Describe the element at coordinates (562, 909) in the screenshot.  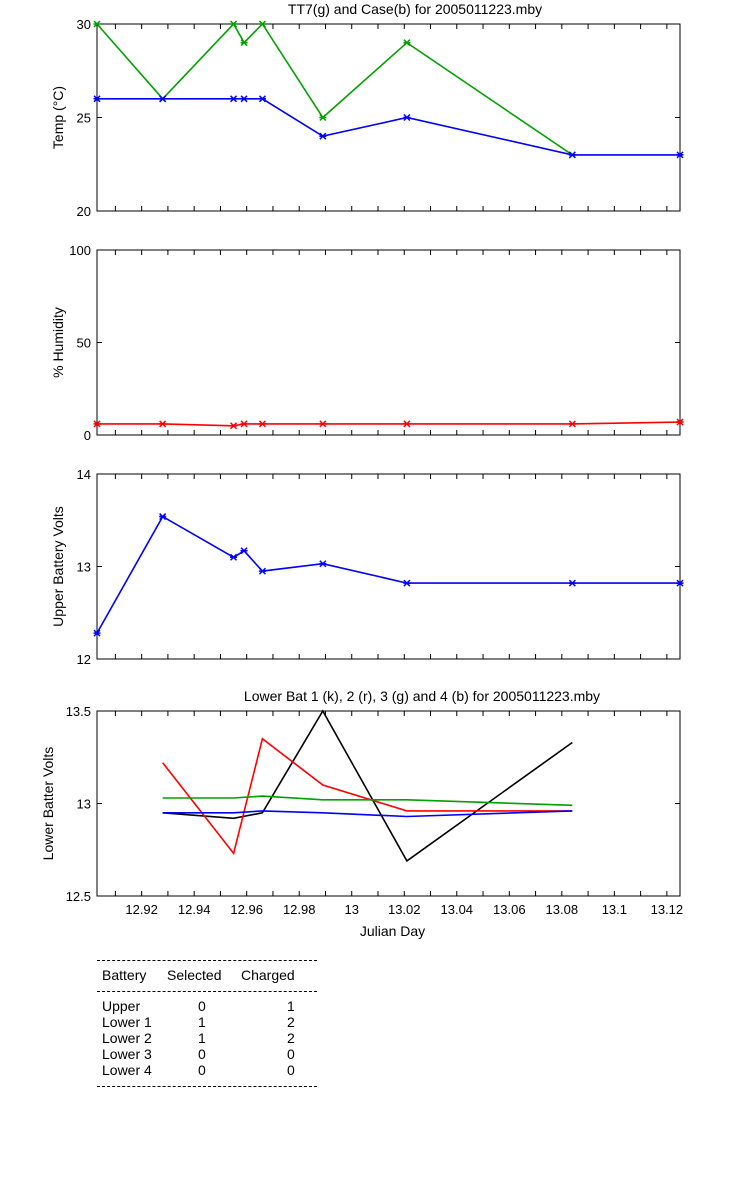
I see `x-tick-label: 13.08` at that location.